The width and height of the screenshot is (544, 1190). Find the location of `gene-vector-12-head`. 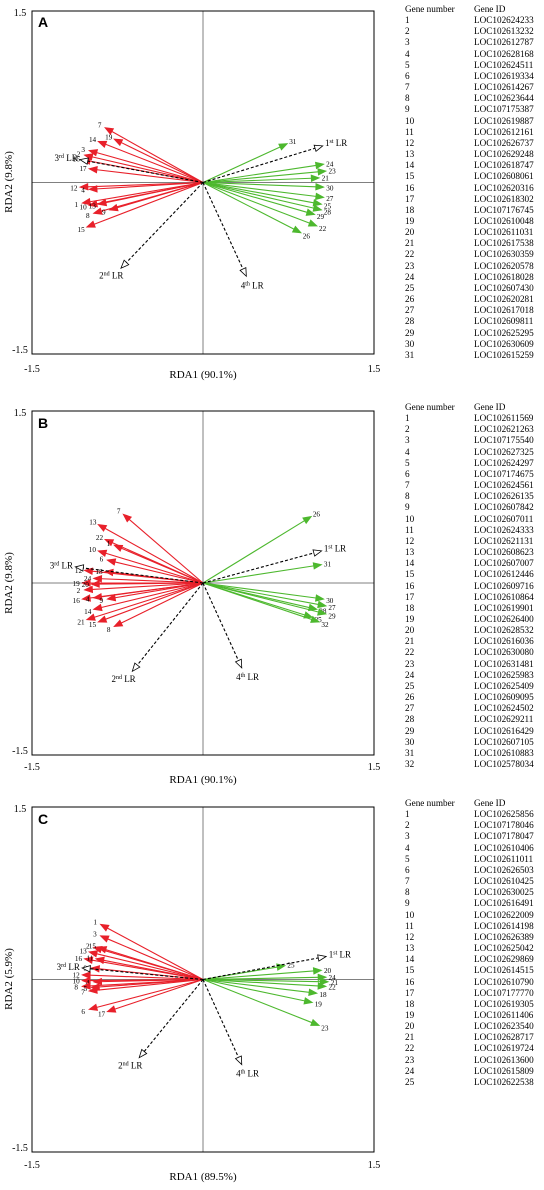

gene-vector-12-head is located at coordinates (86, 975).